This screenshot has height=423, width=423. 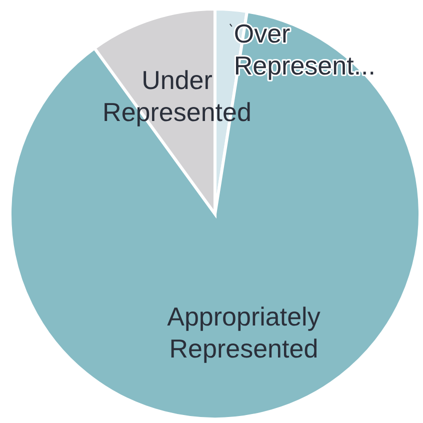 I want to click on slice-label: Appropriately Represented, so click(x=243, y=332).